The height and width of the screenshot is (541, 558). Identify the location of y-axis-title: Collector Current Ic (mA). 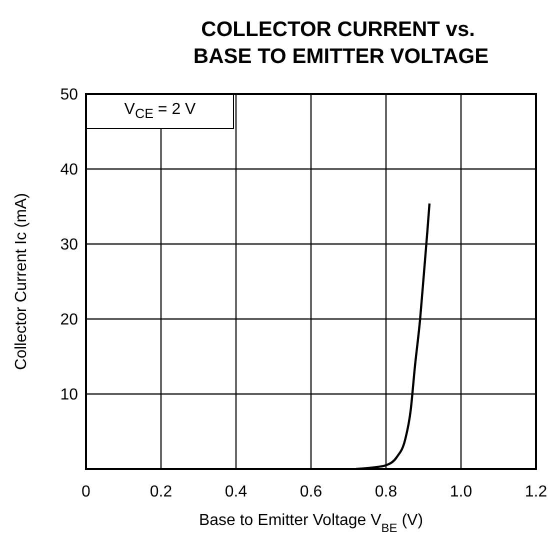
(21, 281).